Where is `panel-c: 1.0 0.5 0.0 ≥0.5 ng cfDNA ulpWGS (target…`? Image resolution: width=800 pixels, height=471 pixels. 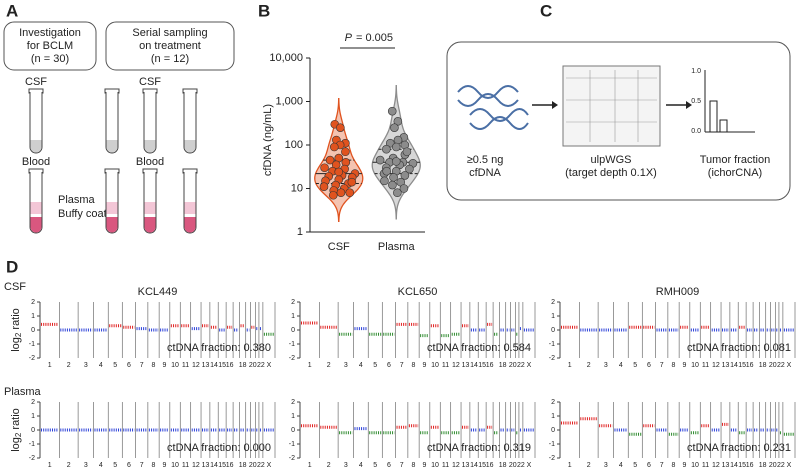
panel-c: 1.0 0.5 0.0 ≥0.5 ng cfDNA ulpWGS (target… is located at coordinates (618, 121).